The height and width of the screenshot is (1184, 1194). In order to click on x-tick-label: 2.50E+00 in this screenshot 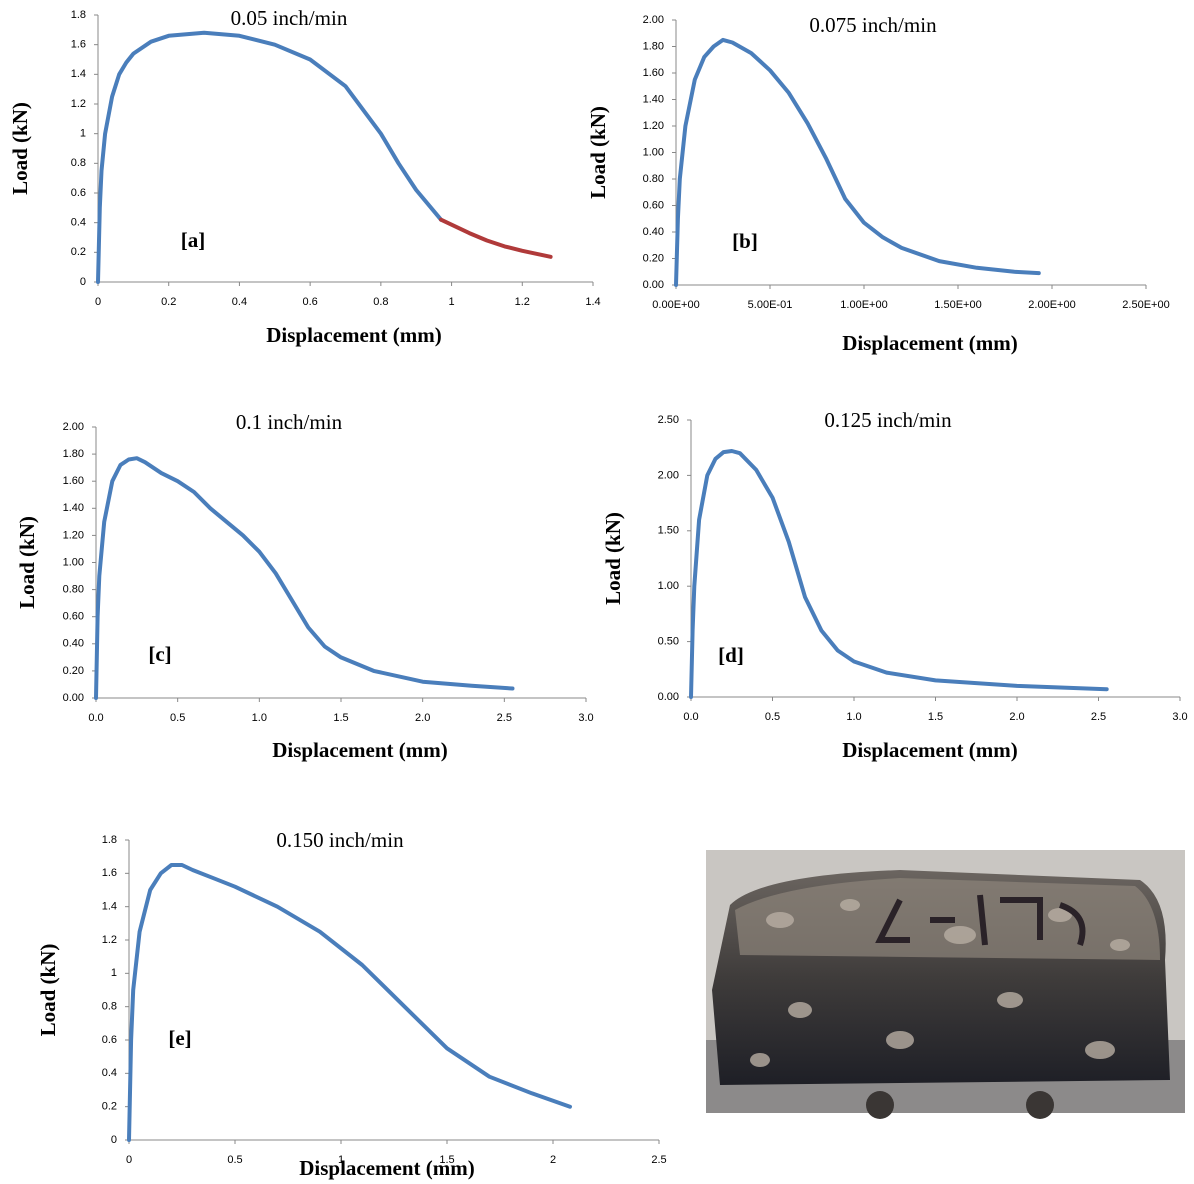, I will do `click(1145, 305)`.